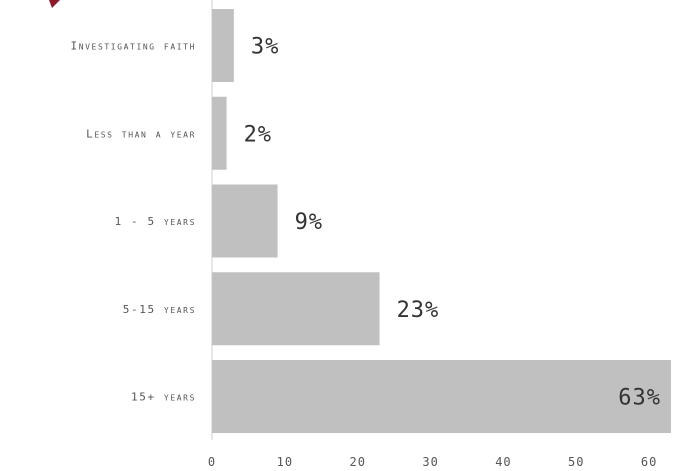 The width and height of the screenshot is (676, 471). I want to click on category-label: 1 - 5 years, so click(155, 221).